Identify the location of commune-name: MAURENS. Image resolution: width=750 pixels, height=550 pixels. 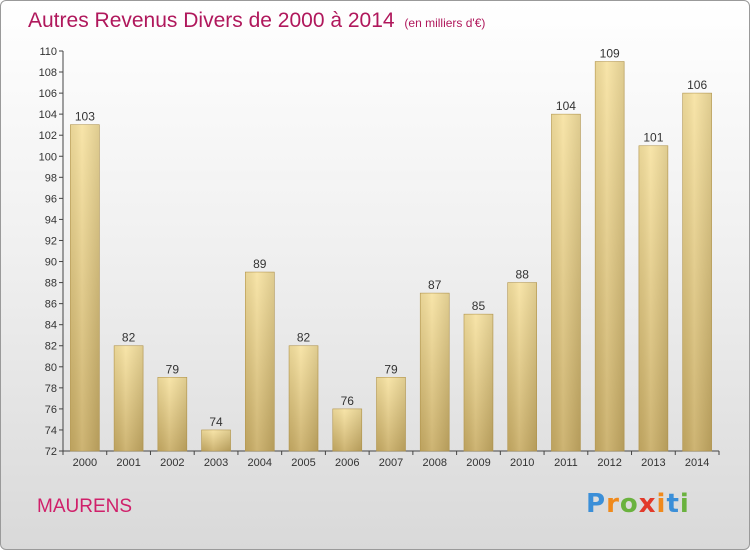
(85, 506).